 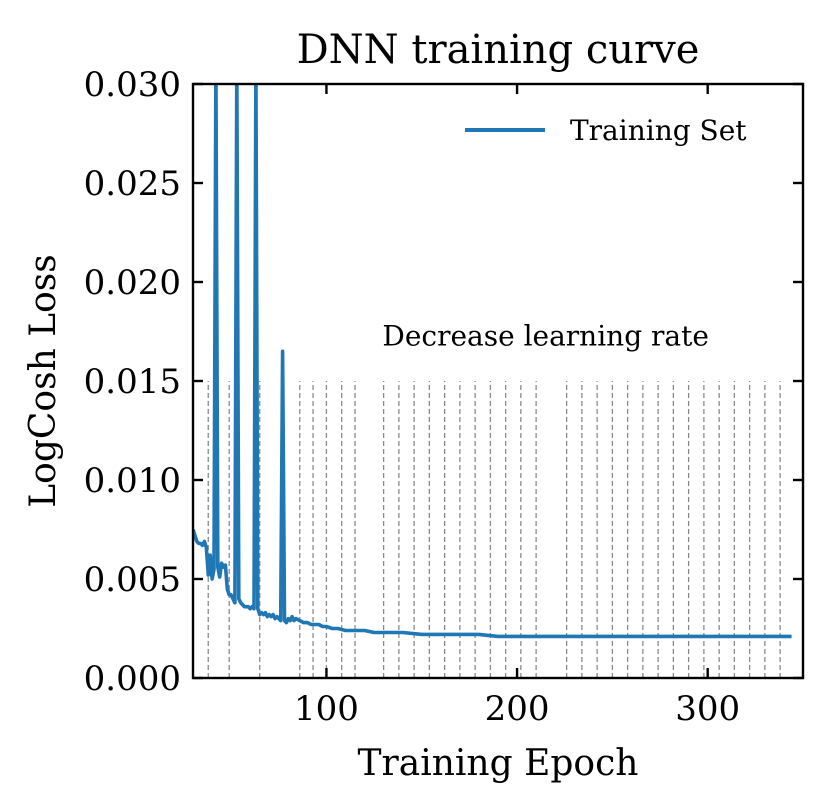 I want to click on y-tick-label: 0.025, so click(x=132, y=184).